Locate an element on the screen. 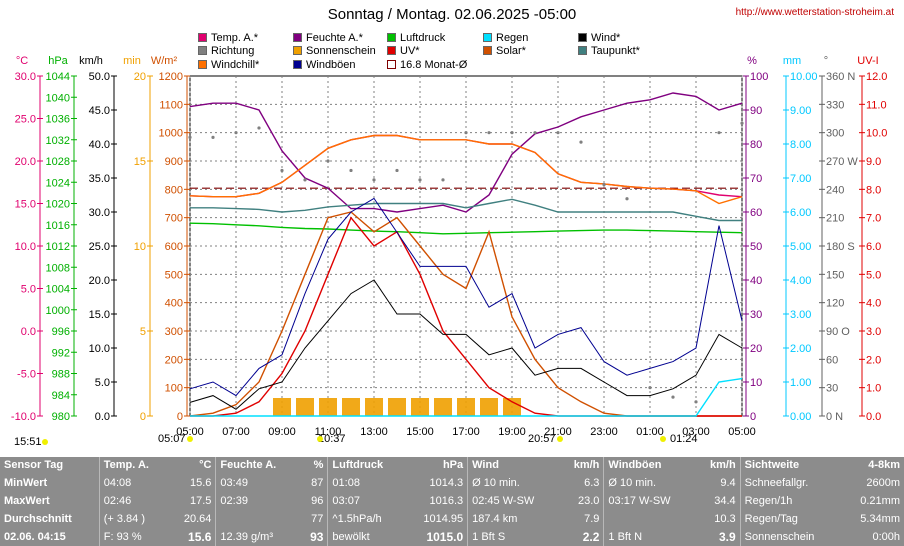  axis-unit-min: min is located at coordinates (132, 61).